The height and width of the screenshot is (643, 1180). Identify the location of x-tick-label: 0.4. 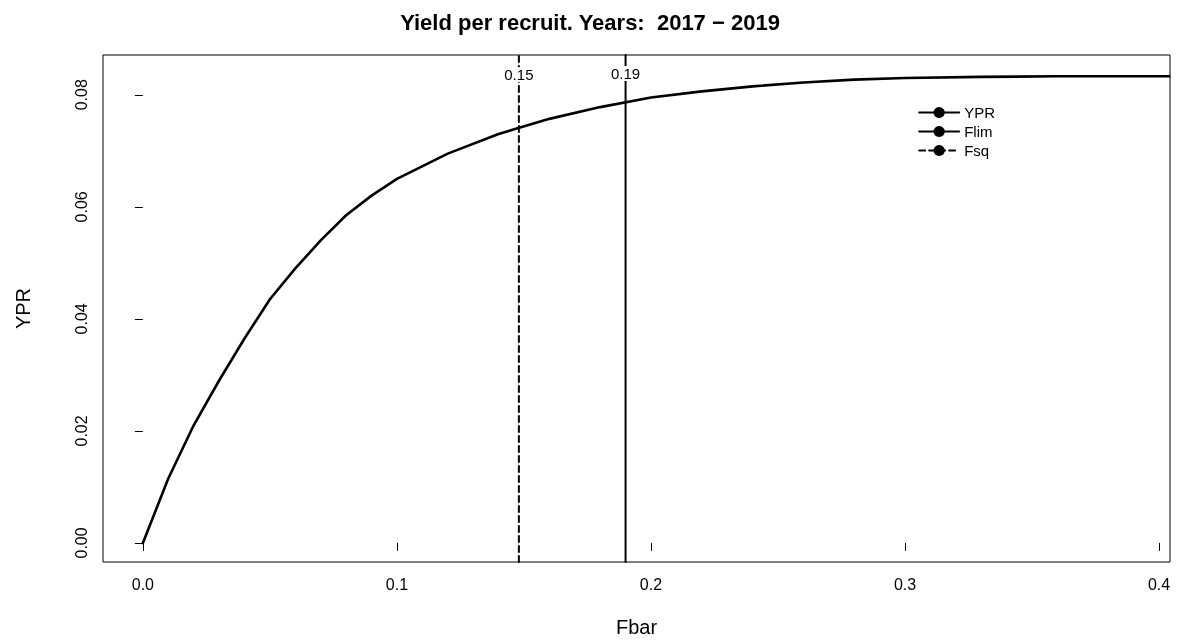
(1159, 584).